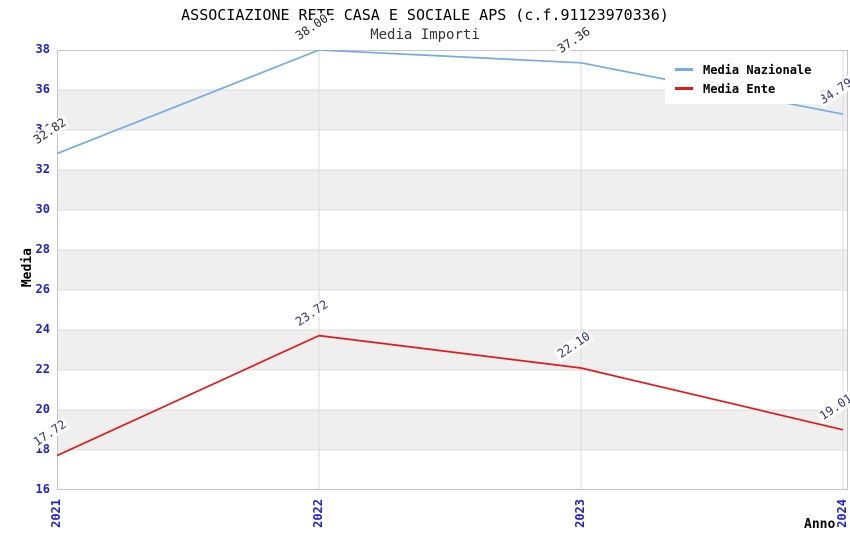 This screenshot has width=850, height=550. I want to click on x-tick-label: 2021, so click(56, 513).